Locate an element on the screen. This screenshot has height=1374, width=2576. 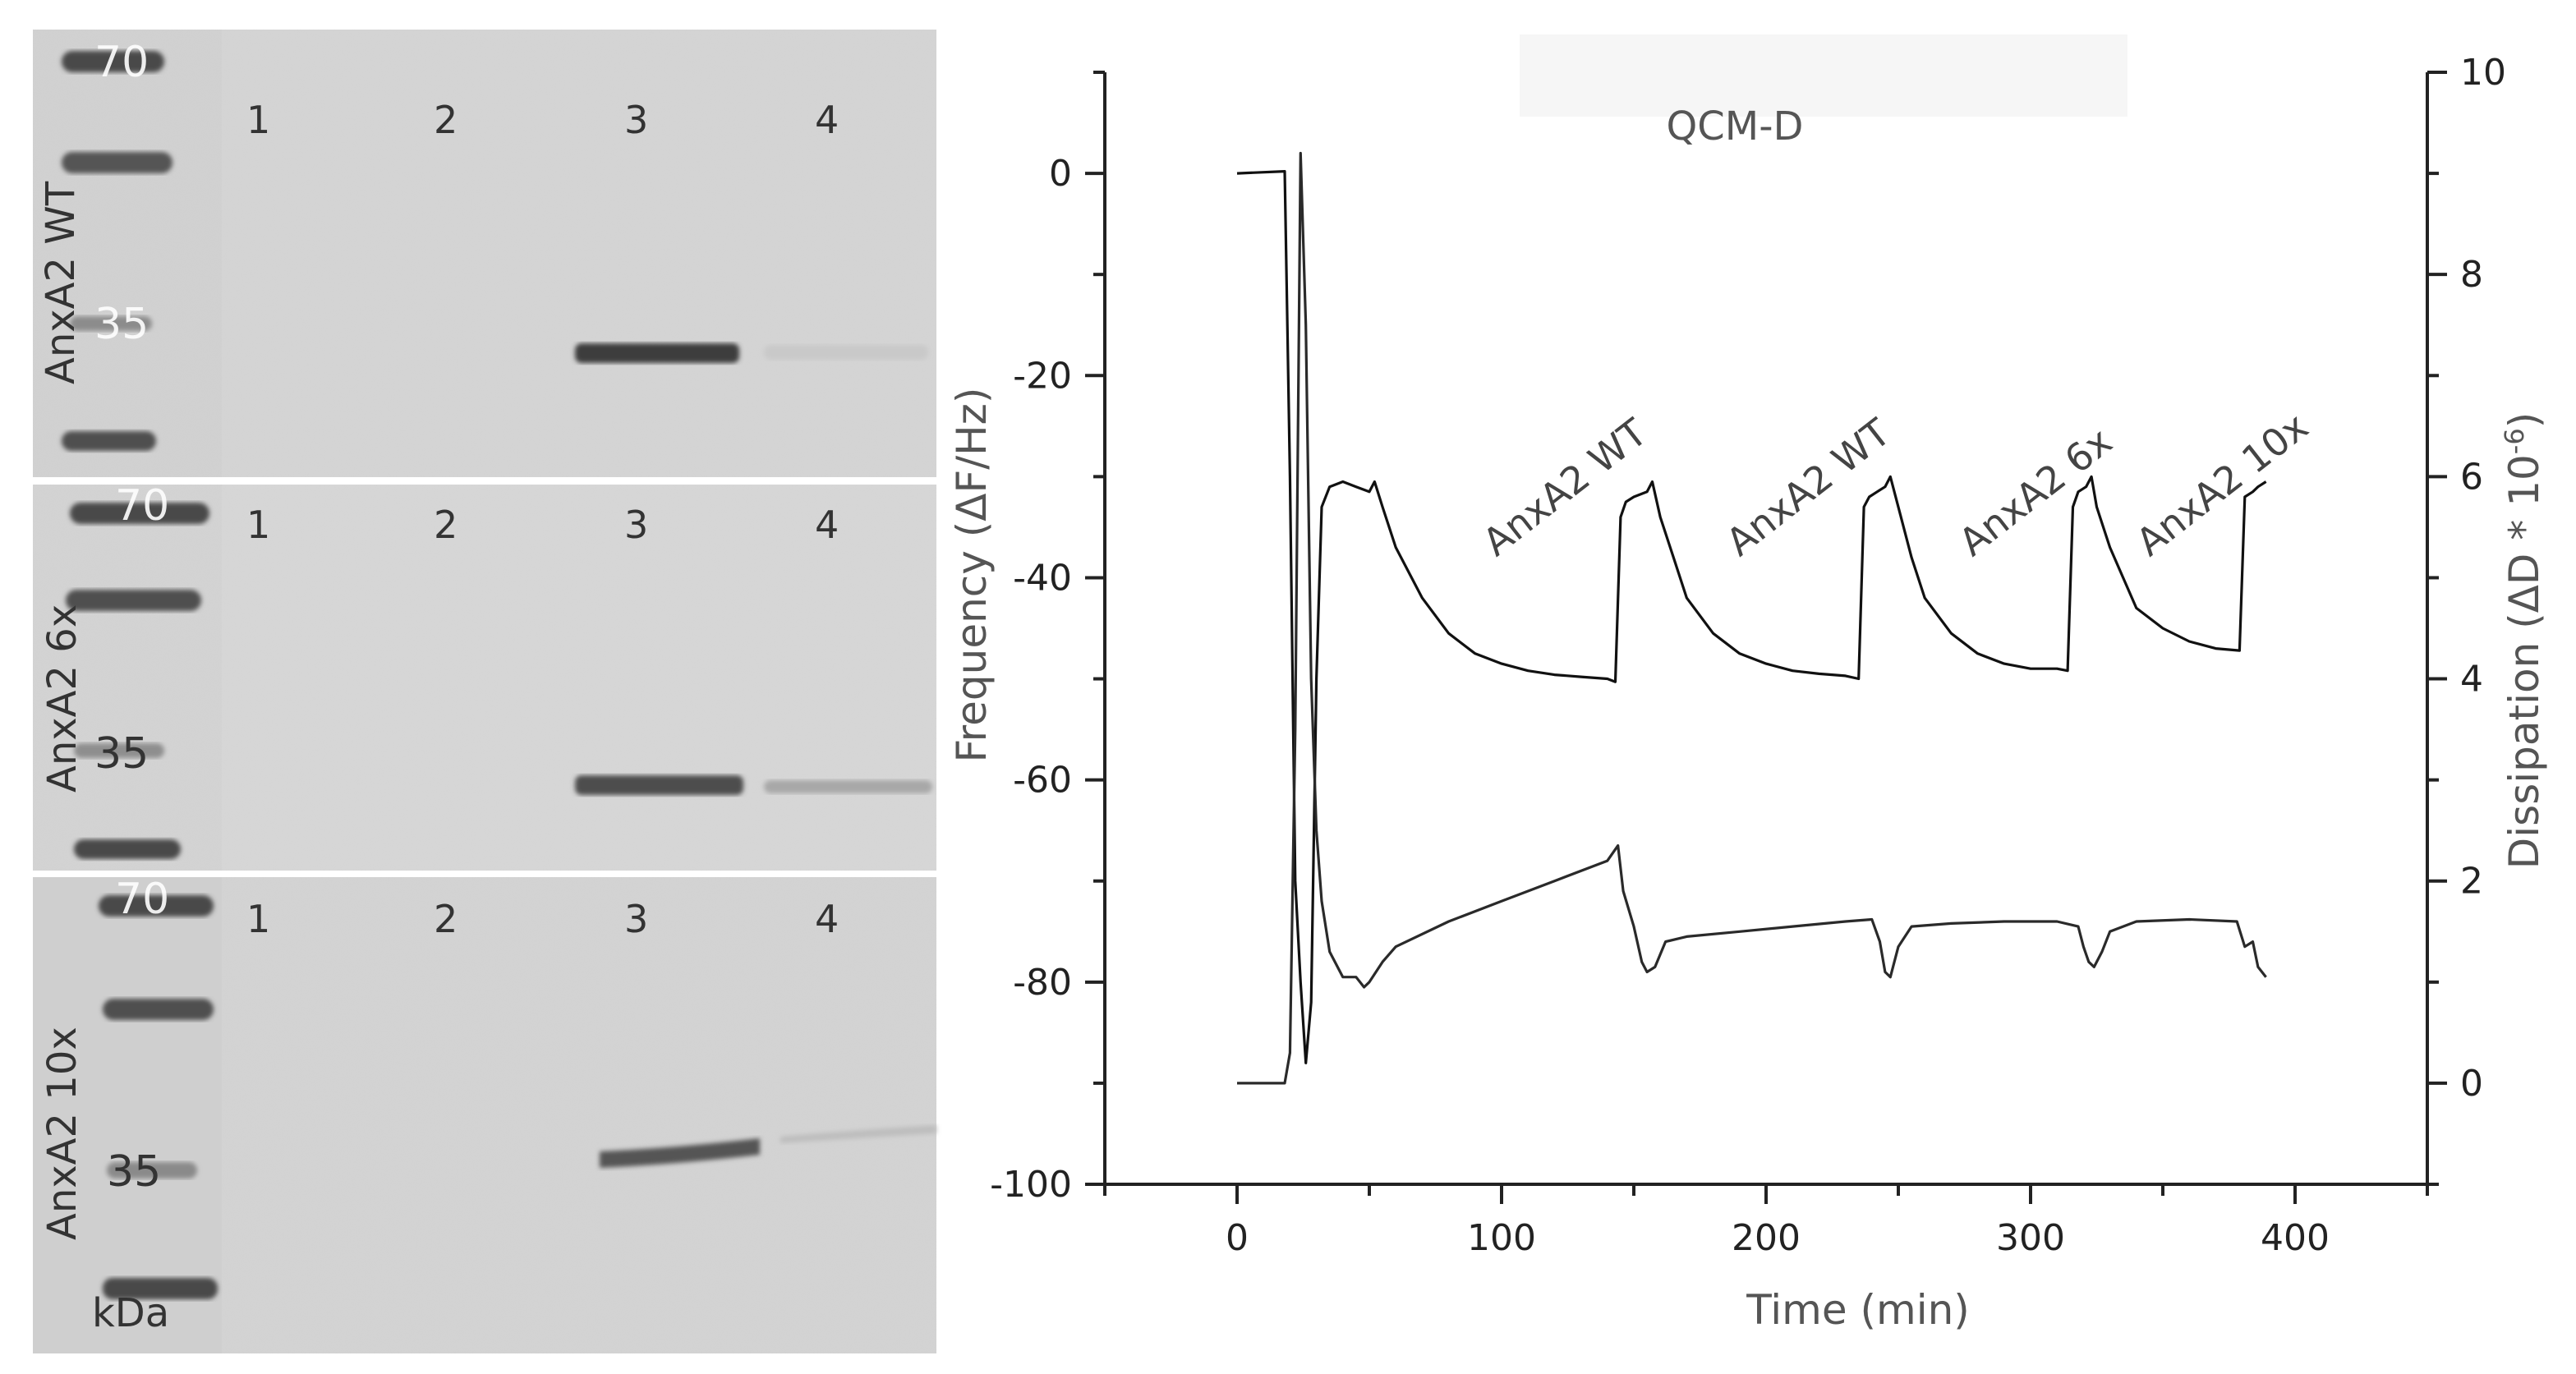
chart-annotations: AnxA2 WT AnxA2 WT AnxA2 6x AnxA2 10x is located at coordinates (1895, 484).